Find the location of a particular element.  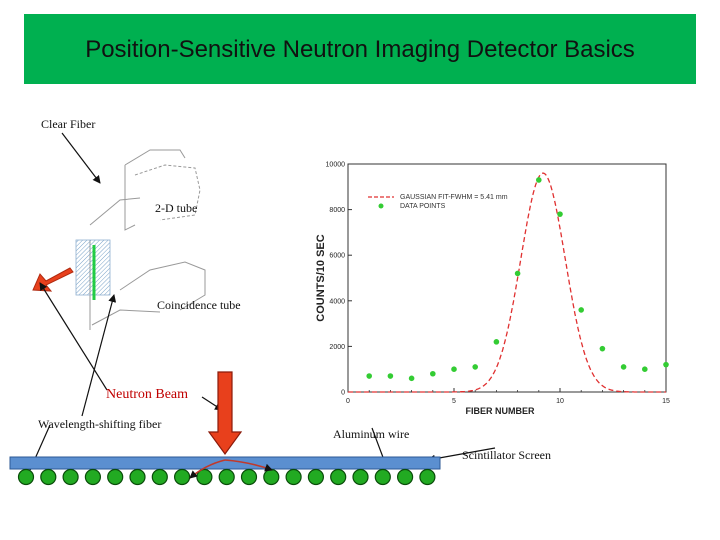

legend-points-swatch is located at coordinates (381, 206).